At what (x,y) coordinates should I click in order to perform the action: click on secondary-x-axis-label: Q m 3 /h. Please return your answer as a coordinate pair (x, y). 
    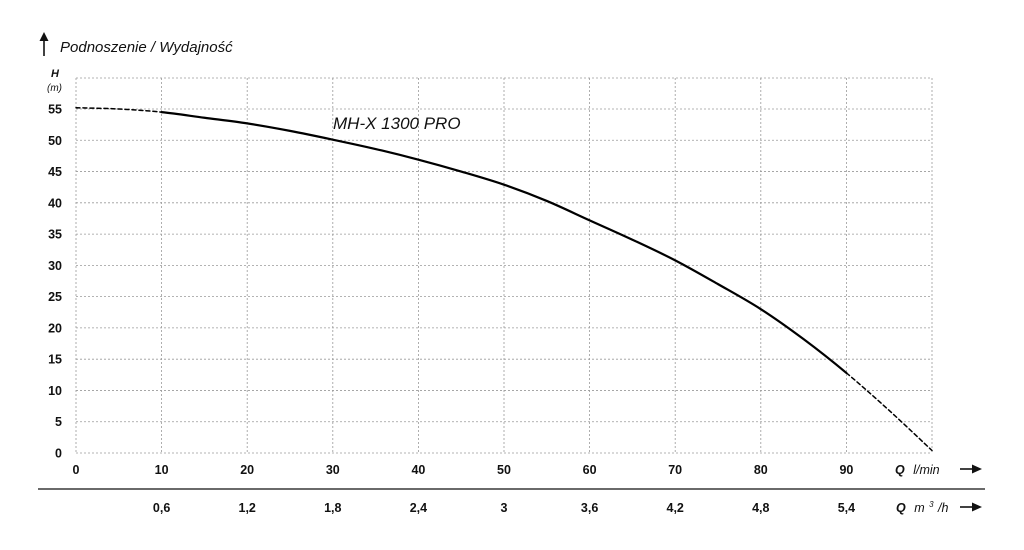
    Looking at the image, I should click on (922, 505).